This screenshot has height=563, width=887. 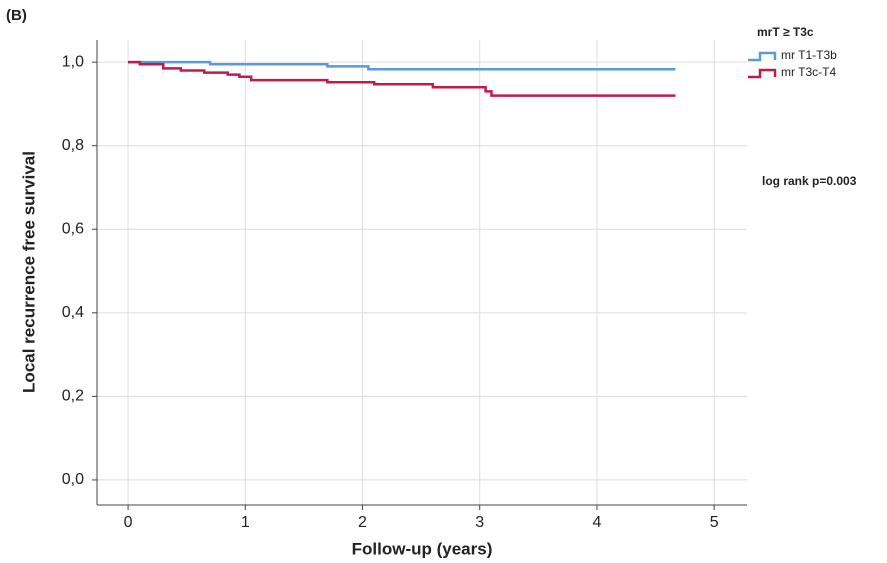 I want to click on x-axis-title: Follow-up (years), so click(x=422, y=548).